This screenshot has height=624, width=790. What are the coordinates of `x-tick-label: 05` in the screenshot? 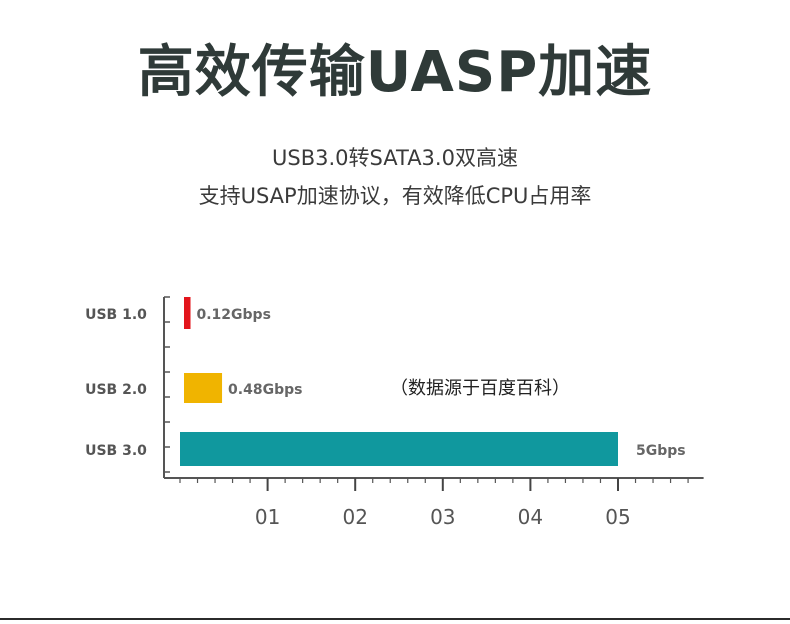 It's located at (617, 517).